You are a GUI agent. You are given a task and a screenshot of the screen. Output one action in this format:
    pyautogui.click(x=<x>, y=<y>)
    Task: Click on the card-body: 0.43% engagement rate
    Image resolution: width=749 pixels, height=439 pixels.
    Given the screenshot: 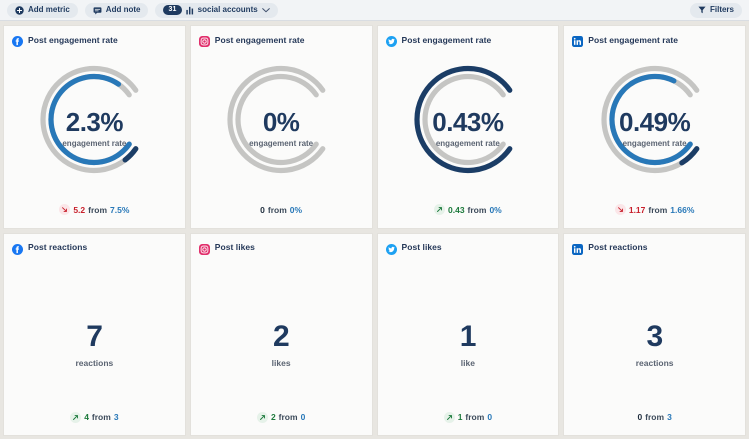 What is the action you would take?
    pyautogui.click(x=468, y=123)
    